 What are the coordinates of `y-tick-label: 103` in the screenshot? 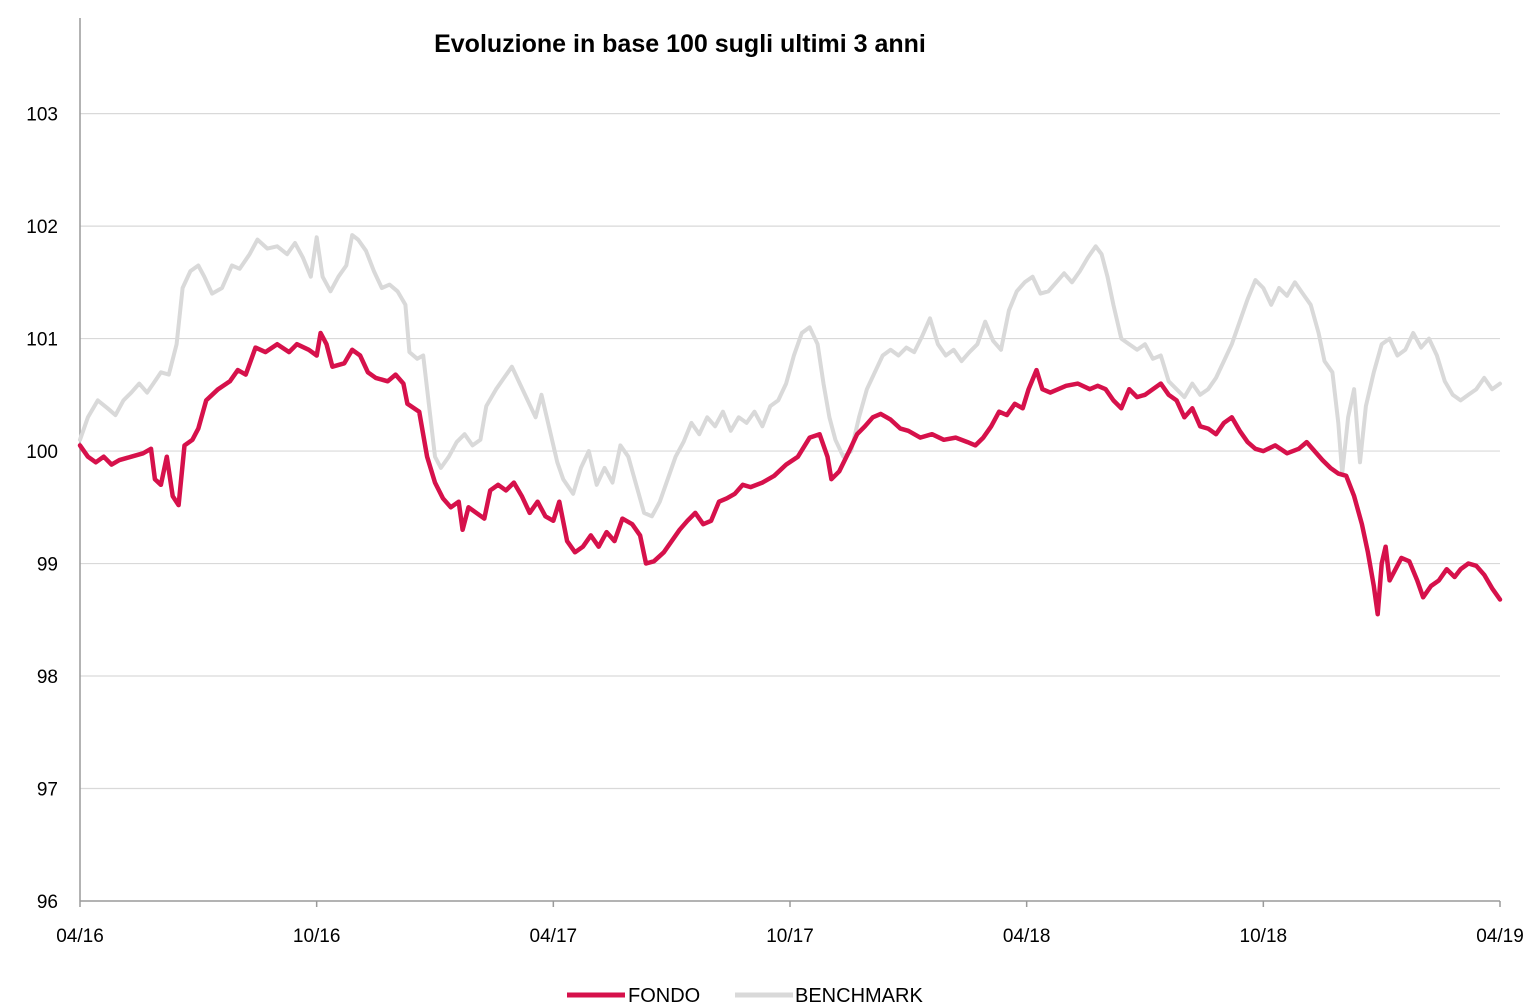 It's located at (42, 115).